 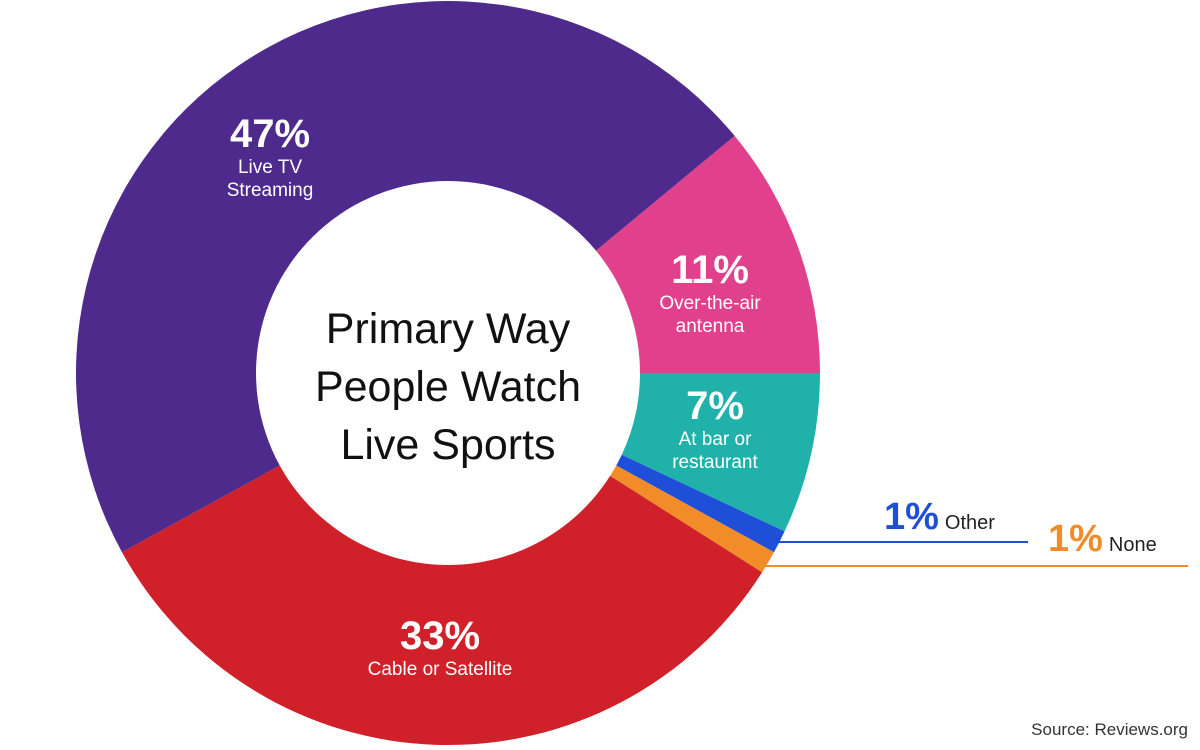 I want to click on segment-bar, so click(x=720, y=452).